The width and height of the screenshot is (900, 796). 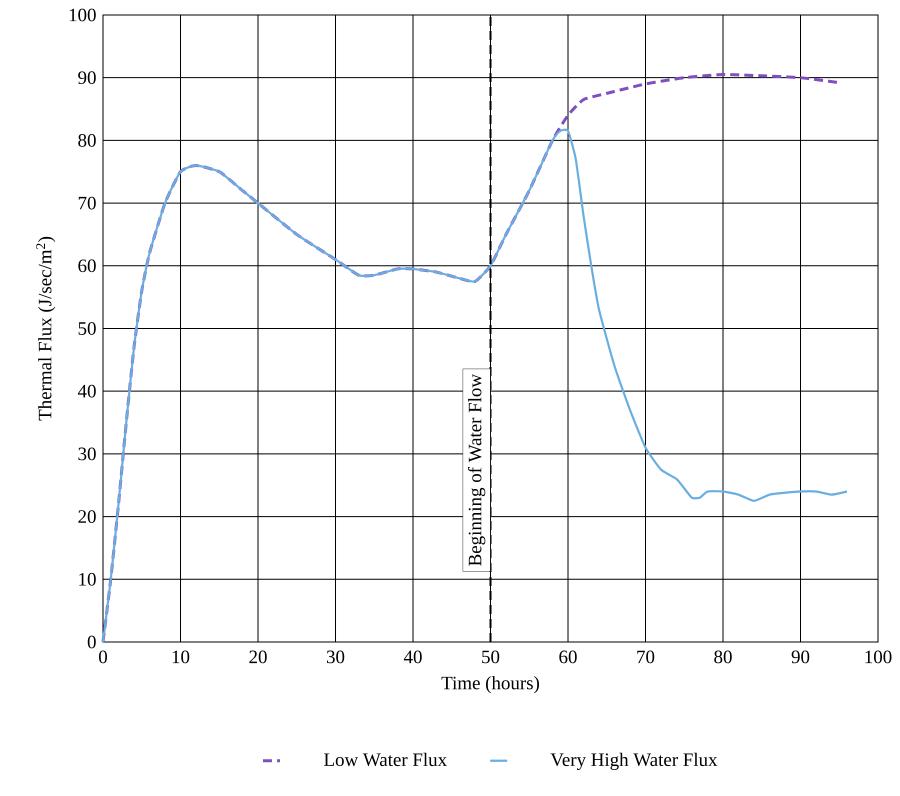 I want to click on x-tick-label: 40, so click(x=413, y=657).